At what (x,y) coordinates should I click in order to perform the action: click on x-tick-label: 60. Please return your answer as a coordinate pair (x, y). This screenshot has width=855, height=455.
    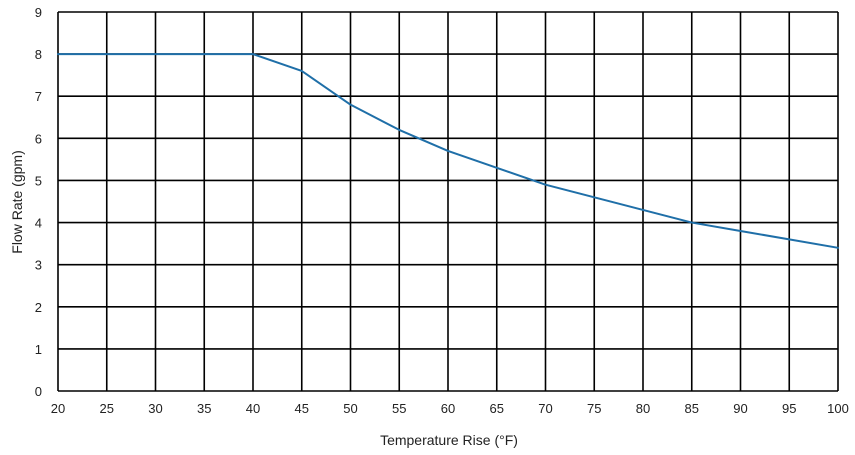
    Looking at the image, I should click on (448, 408).